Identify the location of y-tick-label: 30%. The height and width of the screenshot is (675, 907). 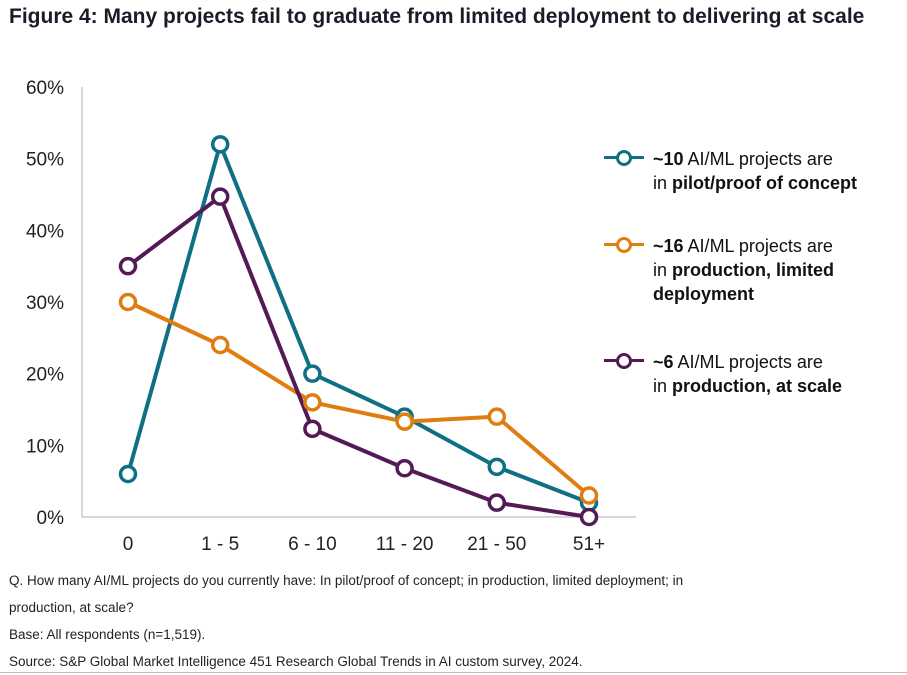
(45, 303).